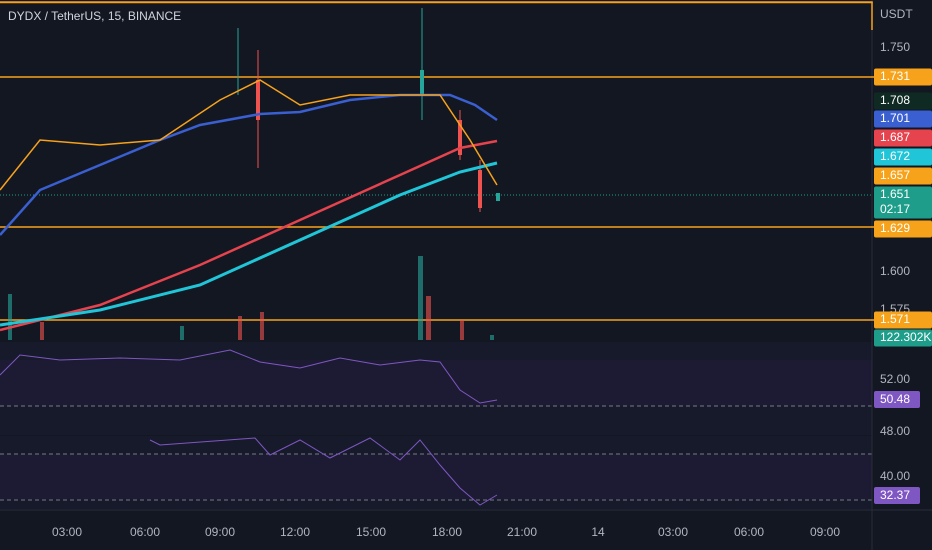 The height and width of the screenshot is (550, 932). What do you see at coordinates (895, 76) in the screenshot?
I see `price-tag-label: 1.731` at bounding box center [895, 76].